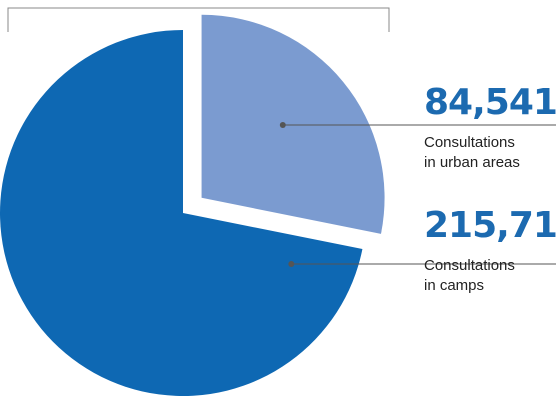 The width and height of the screenshot is (556, 399). Describe the element at coordinates (454, 285) in the screenshot. I see `slice-description-line: in camps` at that location.